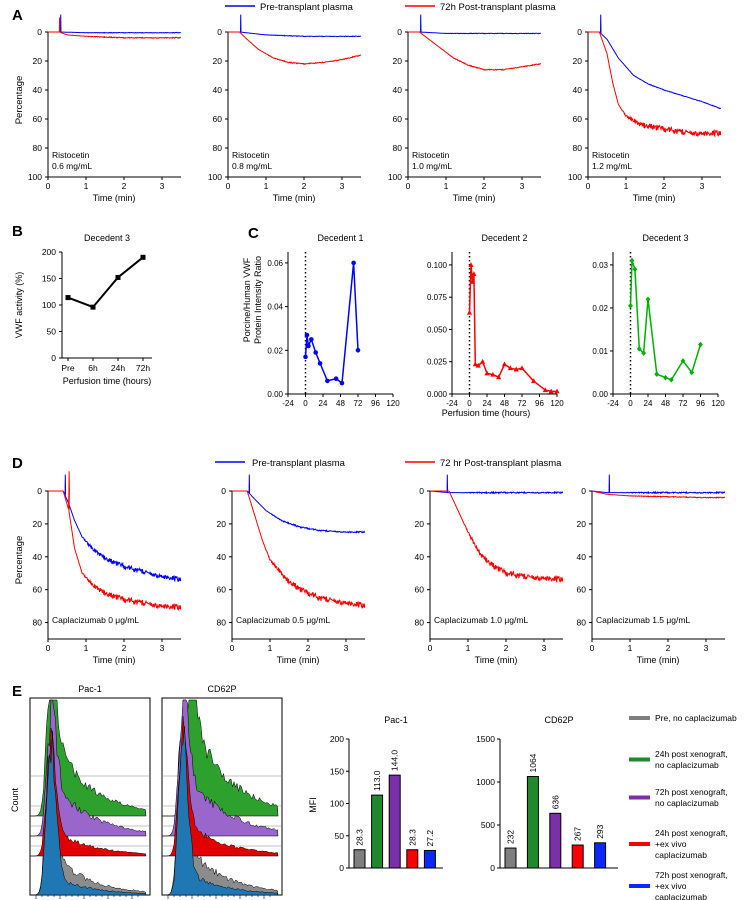 This screenshot has width=748, height=900. Describe the element at coordinates (215, 177) in the screenshot. I see `y-tick-label: 100` at that location.